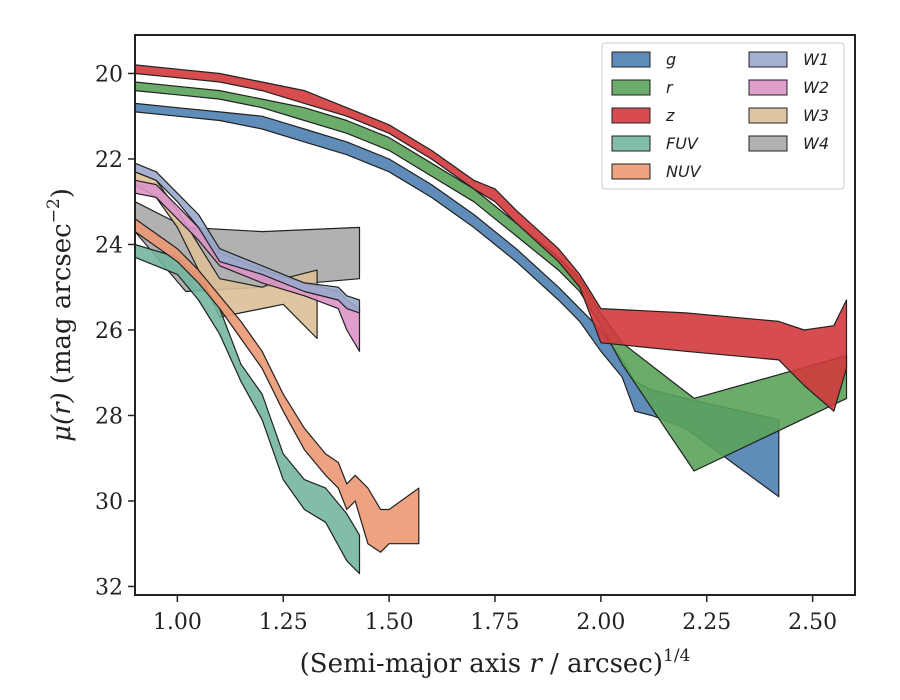 The width and height of the screenshot is (900, 700). I want to click on legend-swatch-w1, so click(768, 59).